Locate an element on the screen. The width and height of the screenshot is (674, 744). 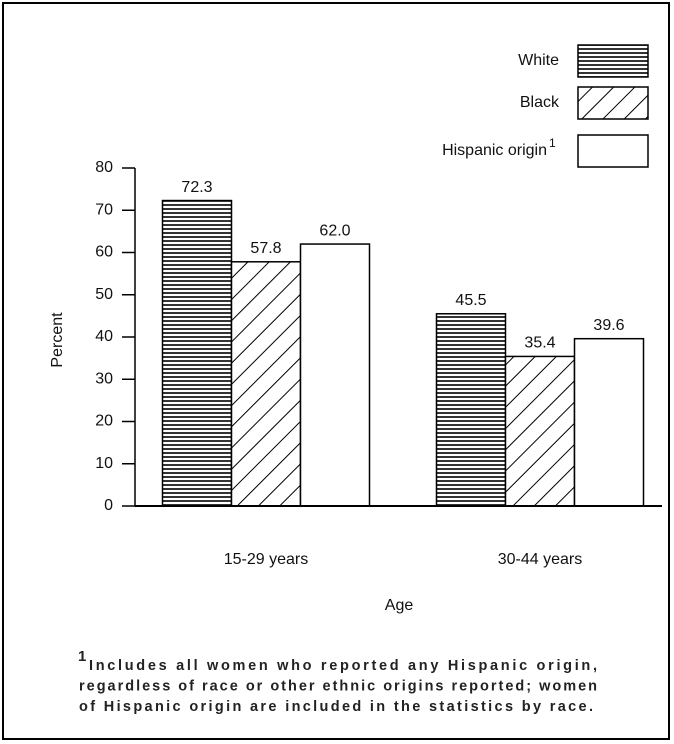
x-axis-label: Age is located at coordinates (399, 605).